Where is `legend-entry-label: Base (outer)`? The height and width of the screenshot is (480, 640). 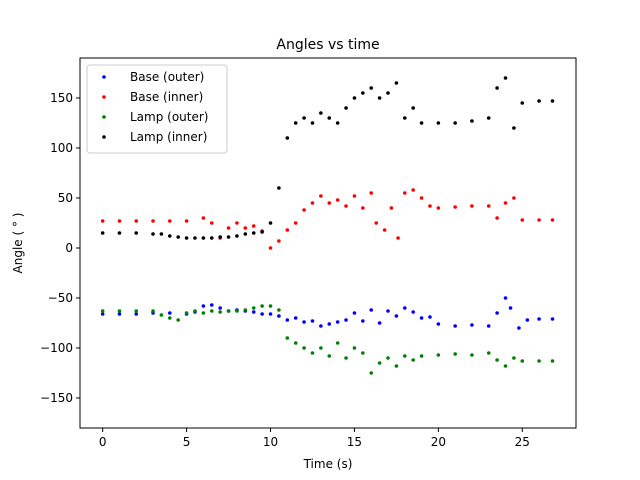 legend-entry-label: Base (outer) is located at coordinates (167, 77).